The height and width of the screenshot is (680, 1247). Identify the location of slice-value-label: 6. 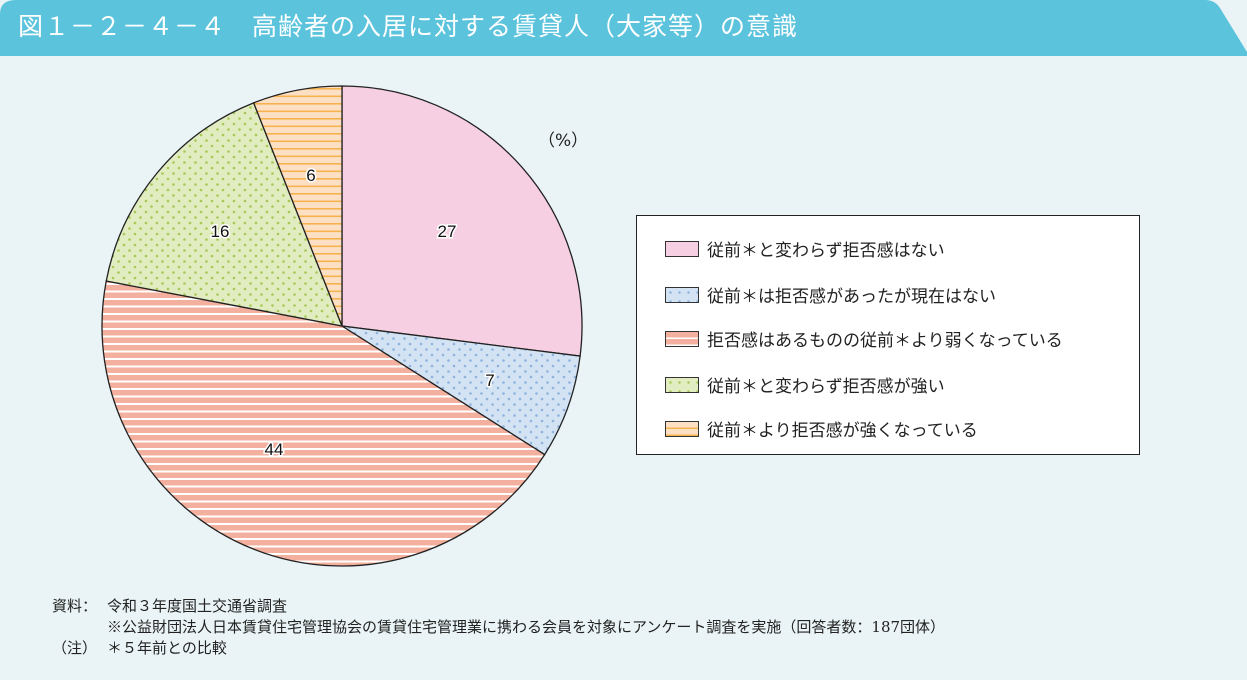
(310, 175).